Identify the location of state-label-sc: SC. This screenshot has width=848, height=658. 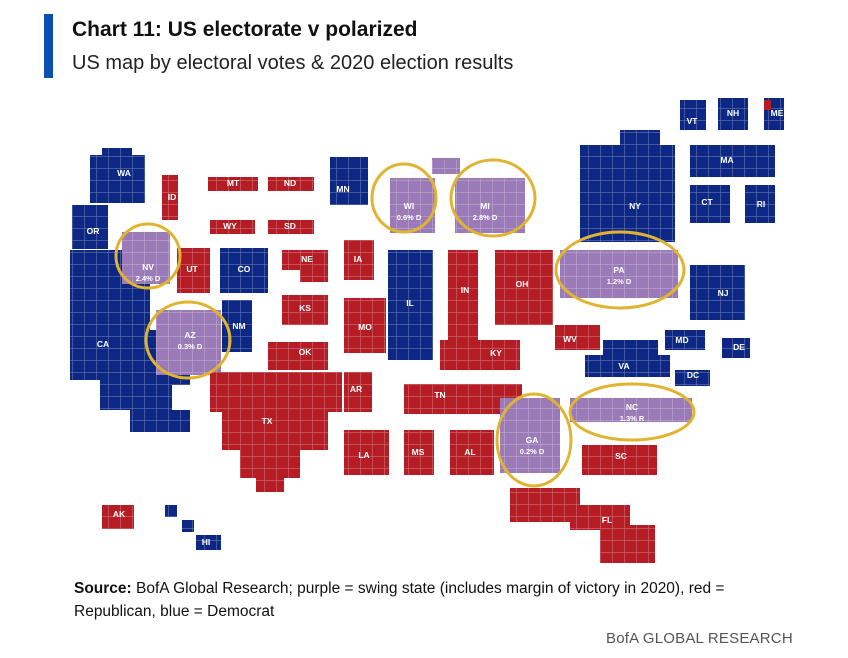
(621, 456).